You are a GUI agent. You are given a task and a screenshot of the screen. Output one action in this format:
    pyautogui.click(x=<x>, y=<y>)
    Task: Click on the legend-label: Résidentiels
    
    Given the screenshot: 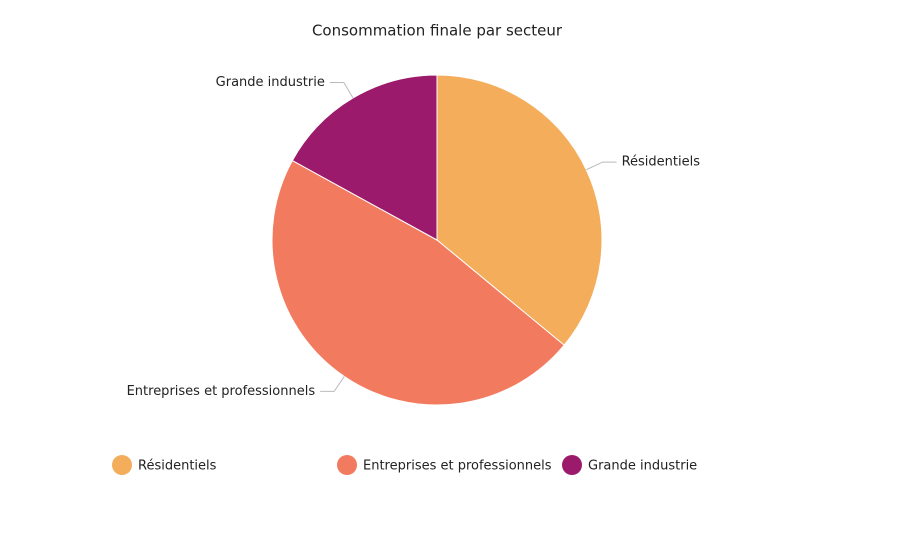 What is the action you would take?
    pyautogui.click(x=177, y=466)
    